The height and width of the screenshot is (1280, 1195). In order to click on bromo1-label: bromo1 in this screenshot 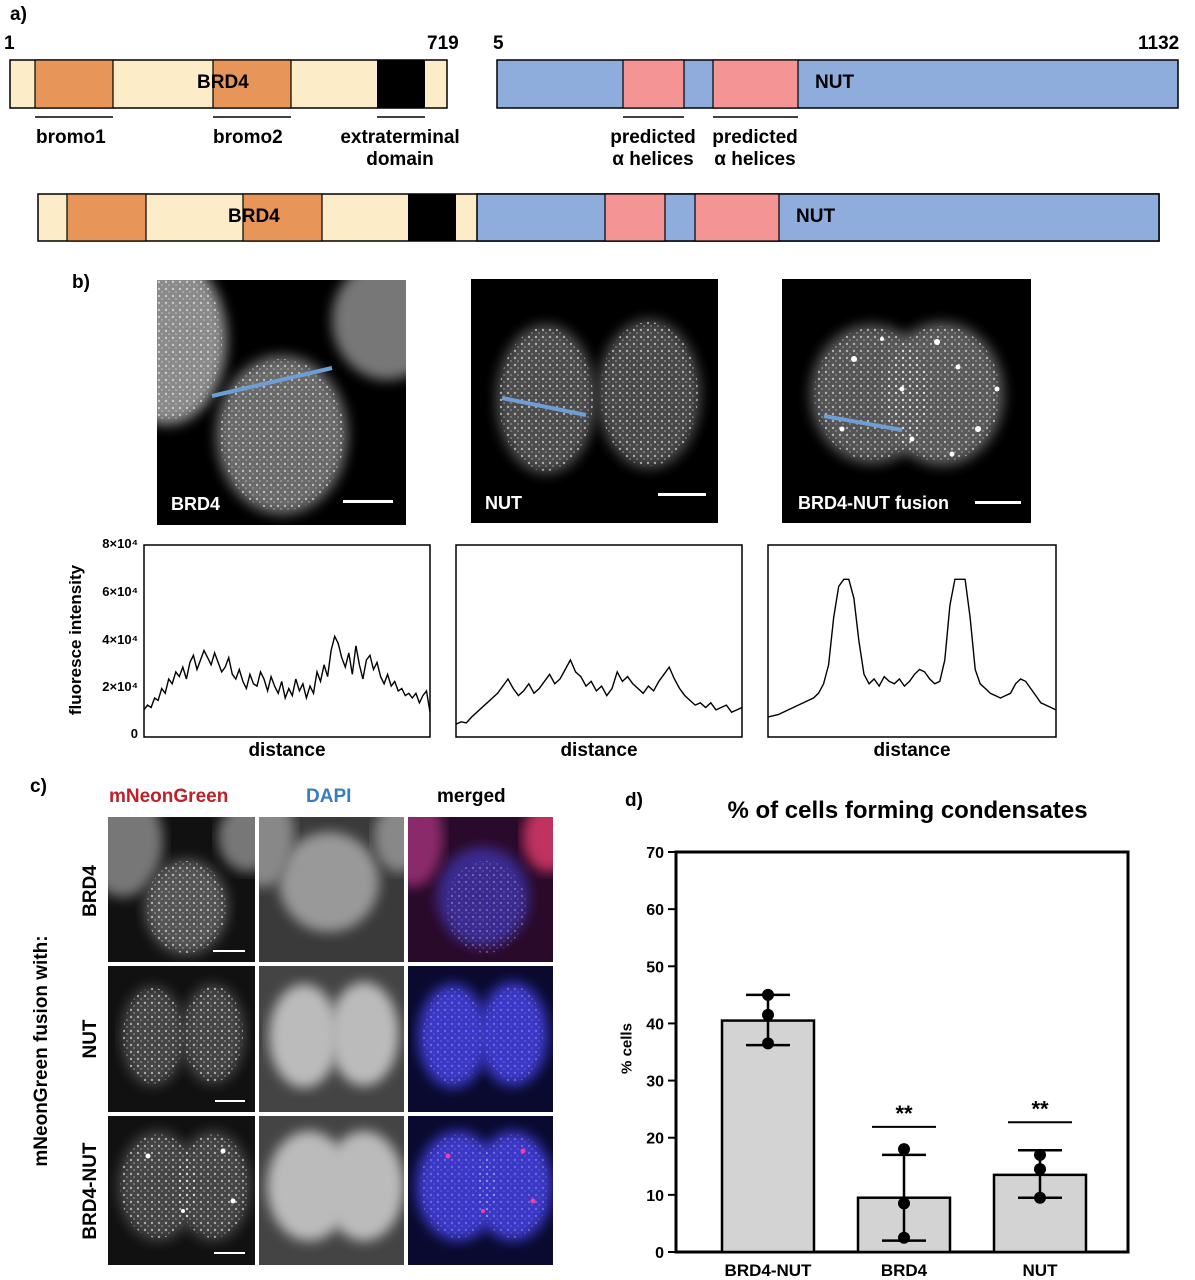, I will do `click(71, 137)`.